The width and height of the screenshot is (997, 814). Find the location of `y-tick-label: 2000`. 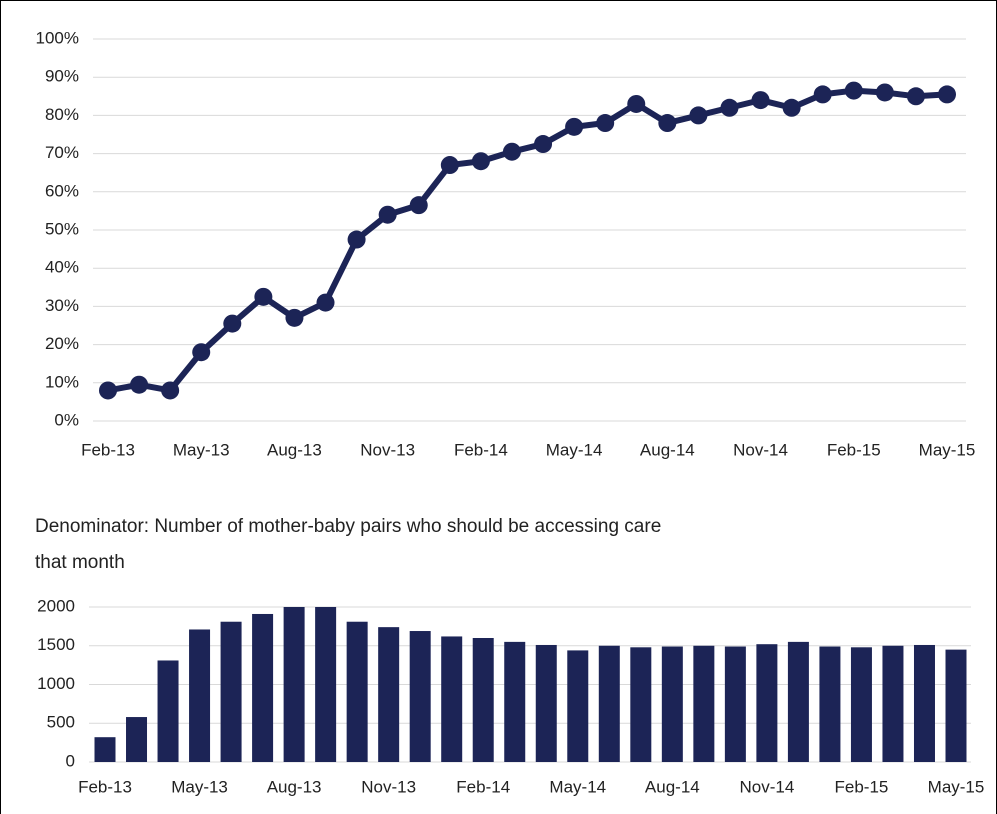

y-tick-label: 2000 is located at coordinates (56, 605).